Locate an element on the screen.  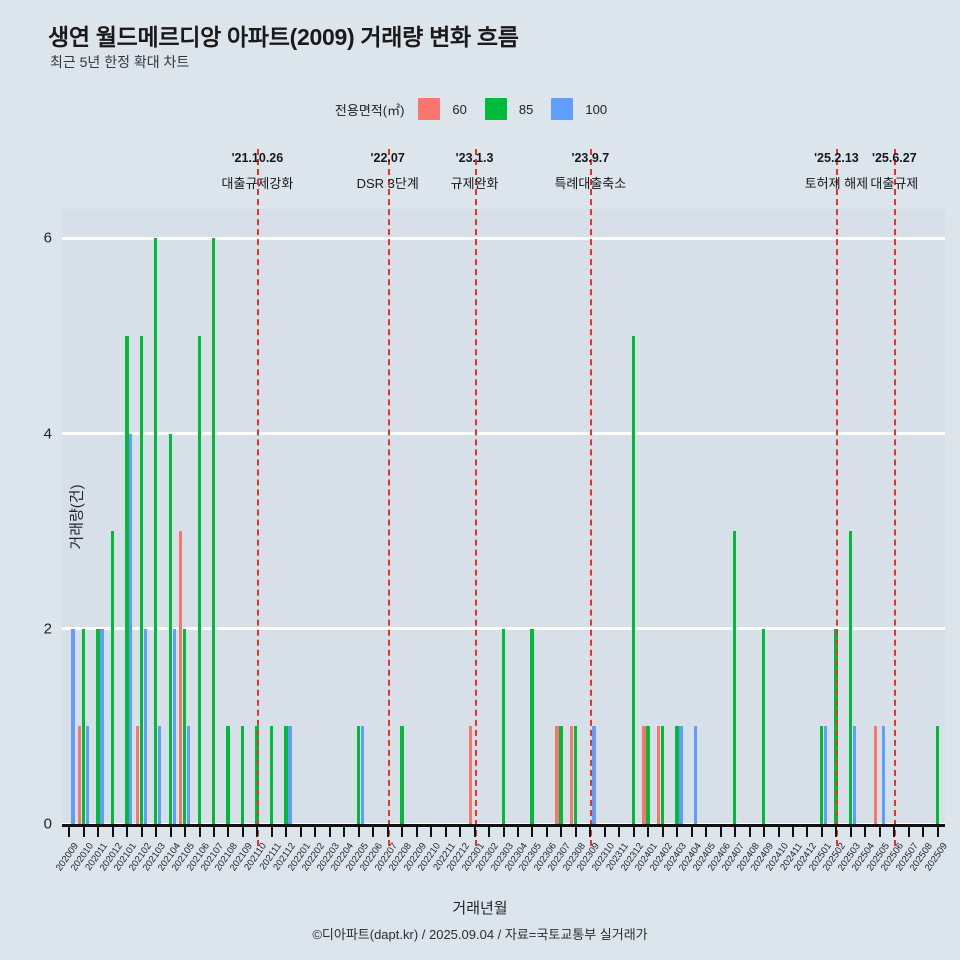
legend-label-100: 100 is located at coordinates (596, 109).